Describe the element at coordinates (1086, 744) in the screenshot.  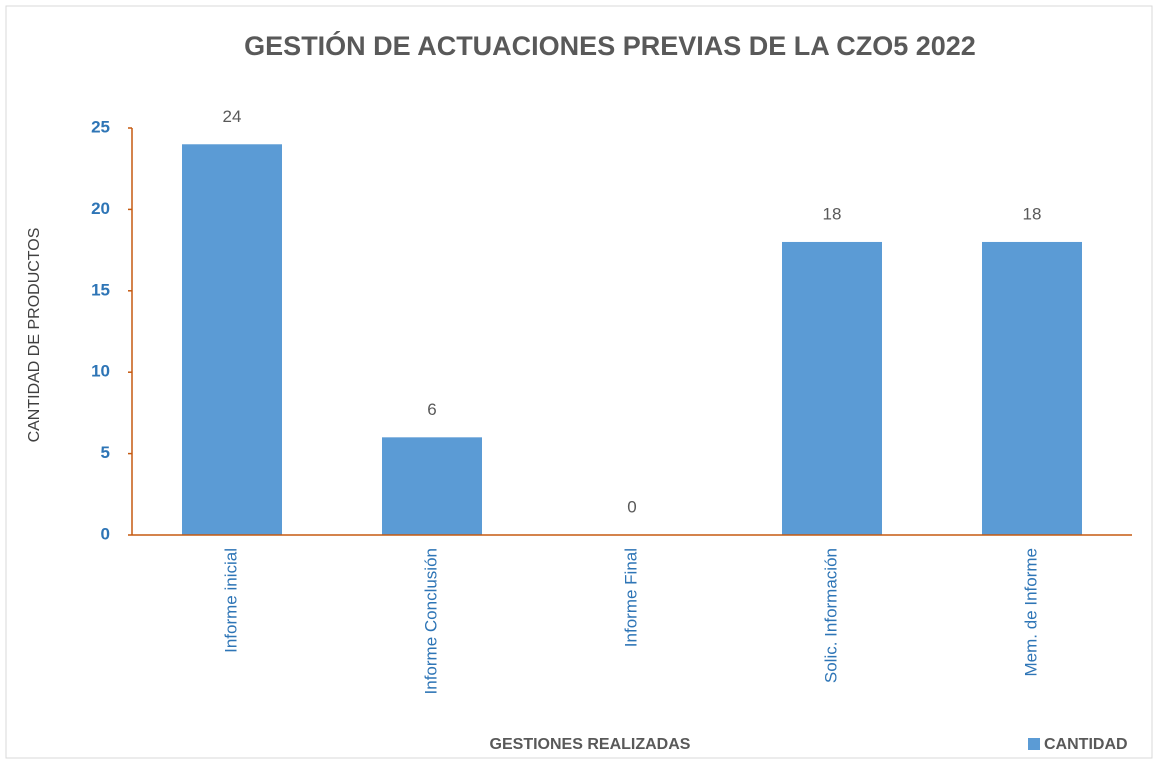
I see `legend-label: CANTIDAD` at that location.